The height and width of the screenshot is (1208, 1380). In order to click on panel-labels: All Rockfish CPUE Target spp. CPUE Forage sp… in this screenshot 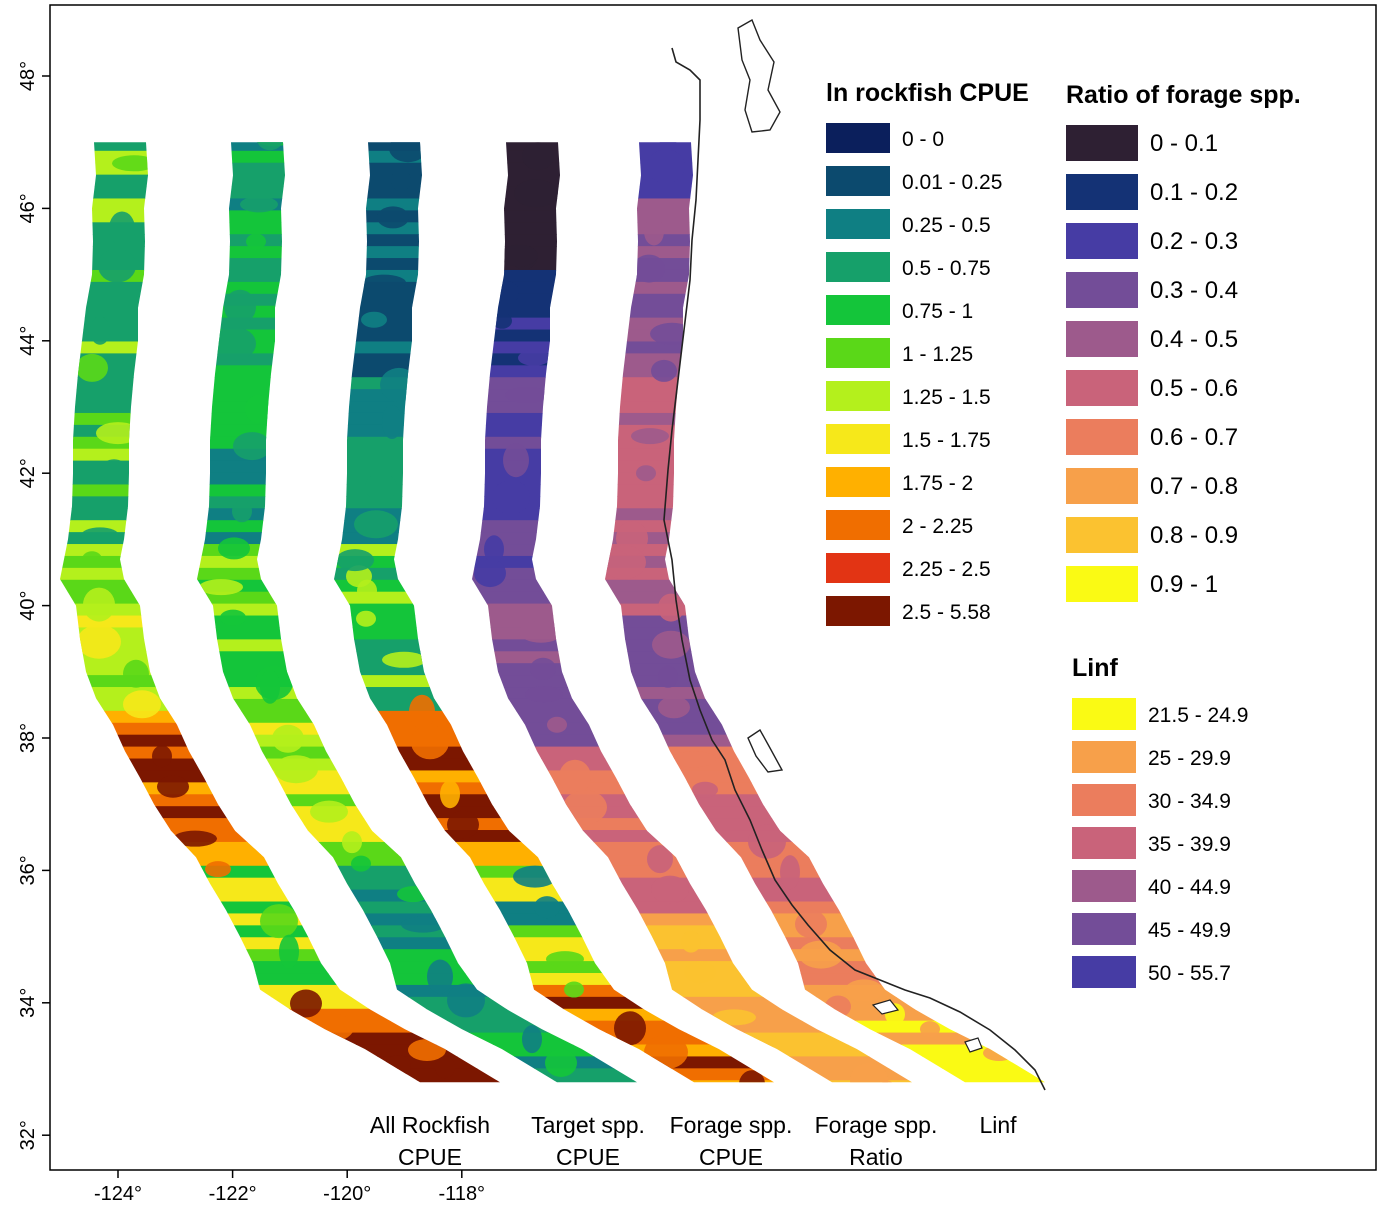, I will do `click(693, 1141)`.